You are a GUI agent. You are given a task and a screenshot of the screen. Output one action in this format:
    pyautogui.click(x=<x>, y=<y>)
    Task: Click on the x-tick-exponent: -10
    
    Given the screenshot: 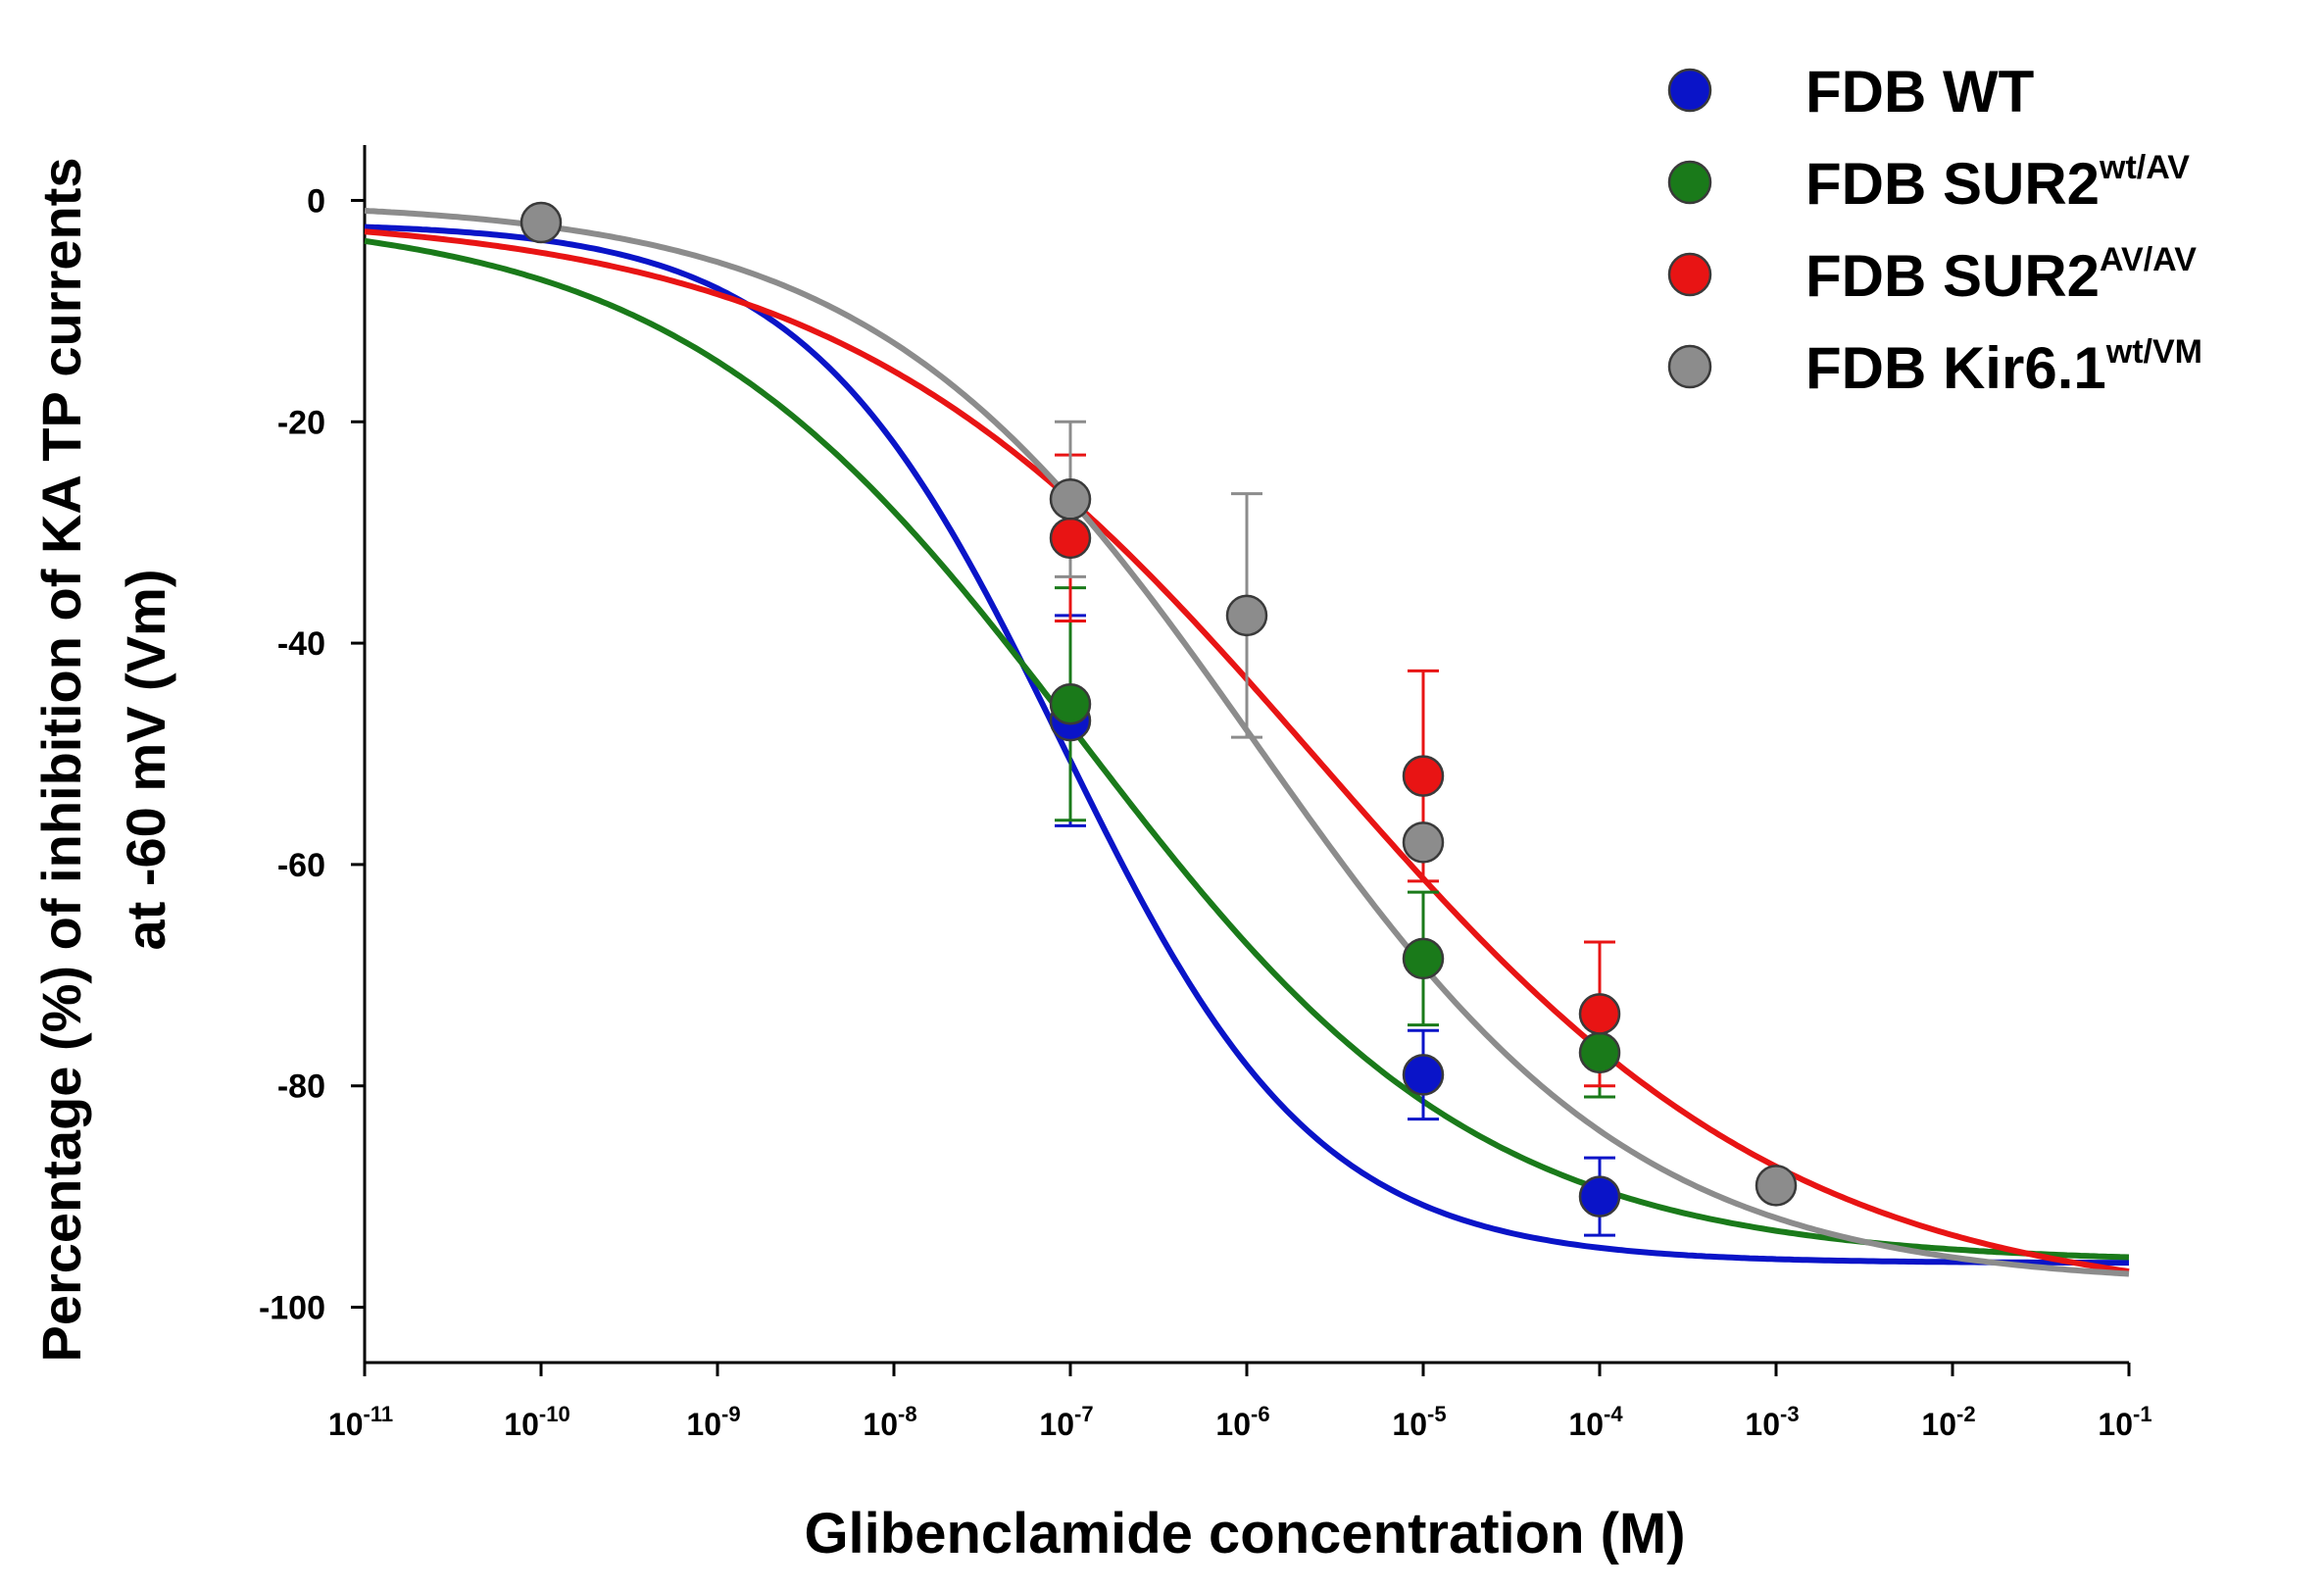 What is the action you would take?
    pyautogui.click(x=554, y=1414)
    